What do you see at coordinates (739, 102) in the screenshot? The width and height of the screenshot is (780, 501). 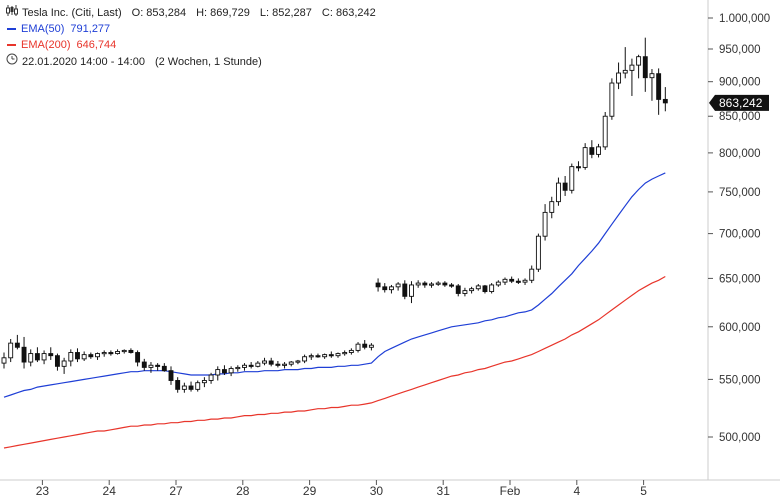 I see `last-price-tag: 863,242` at bounding box center [739, 102].